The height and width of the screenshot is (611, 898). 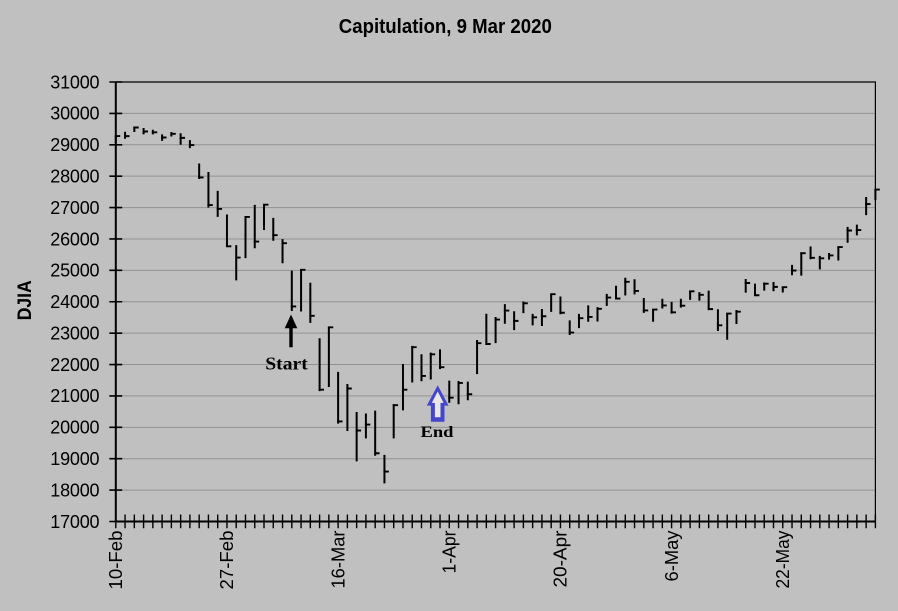 I want to click on svg-text: 27-Feb, so click(x=227, y=560).